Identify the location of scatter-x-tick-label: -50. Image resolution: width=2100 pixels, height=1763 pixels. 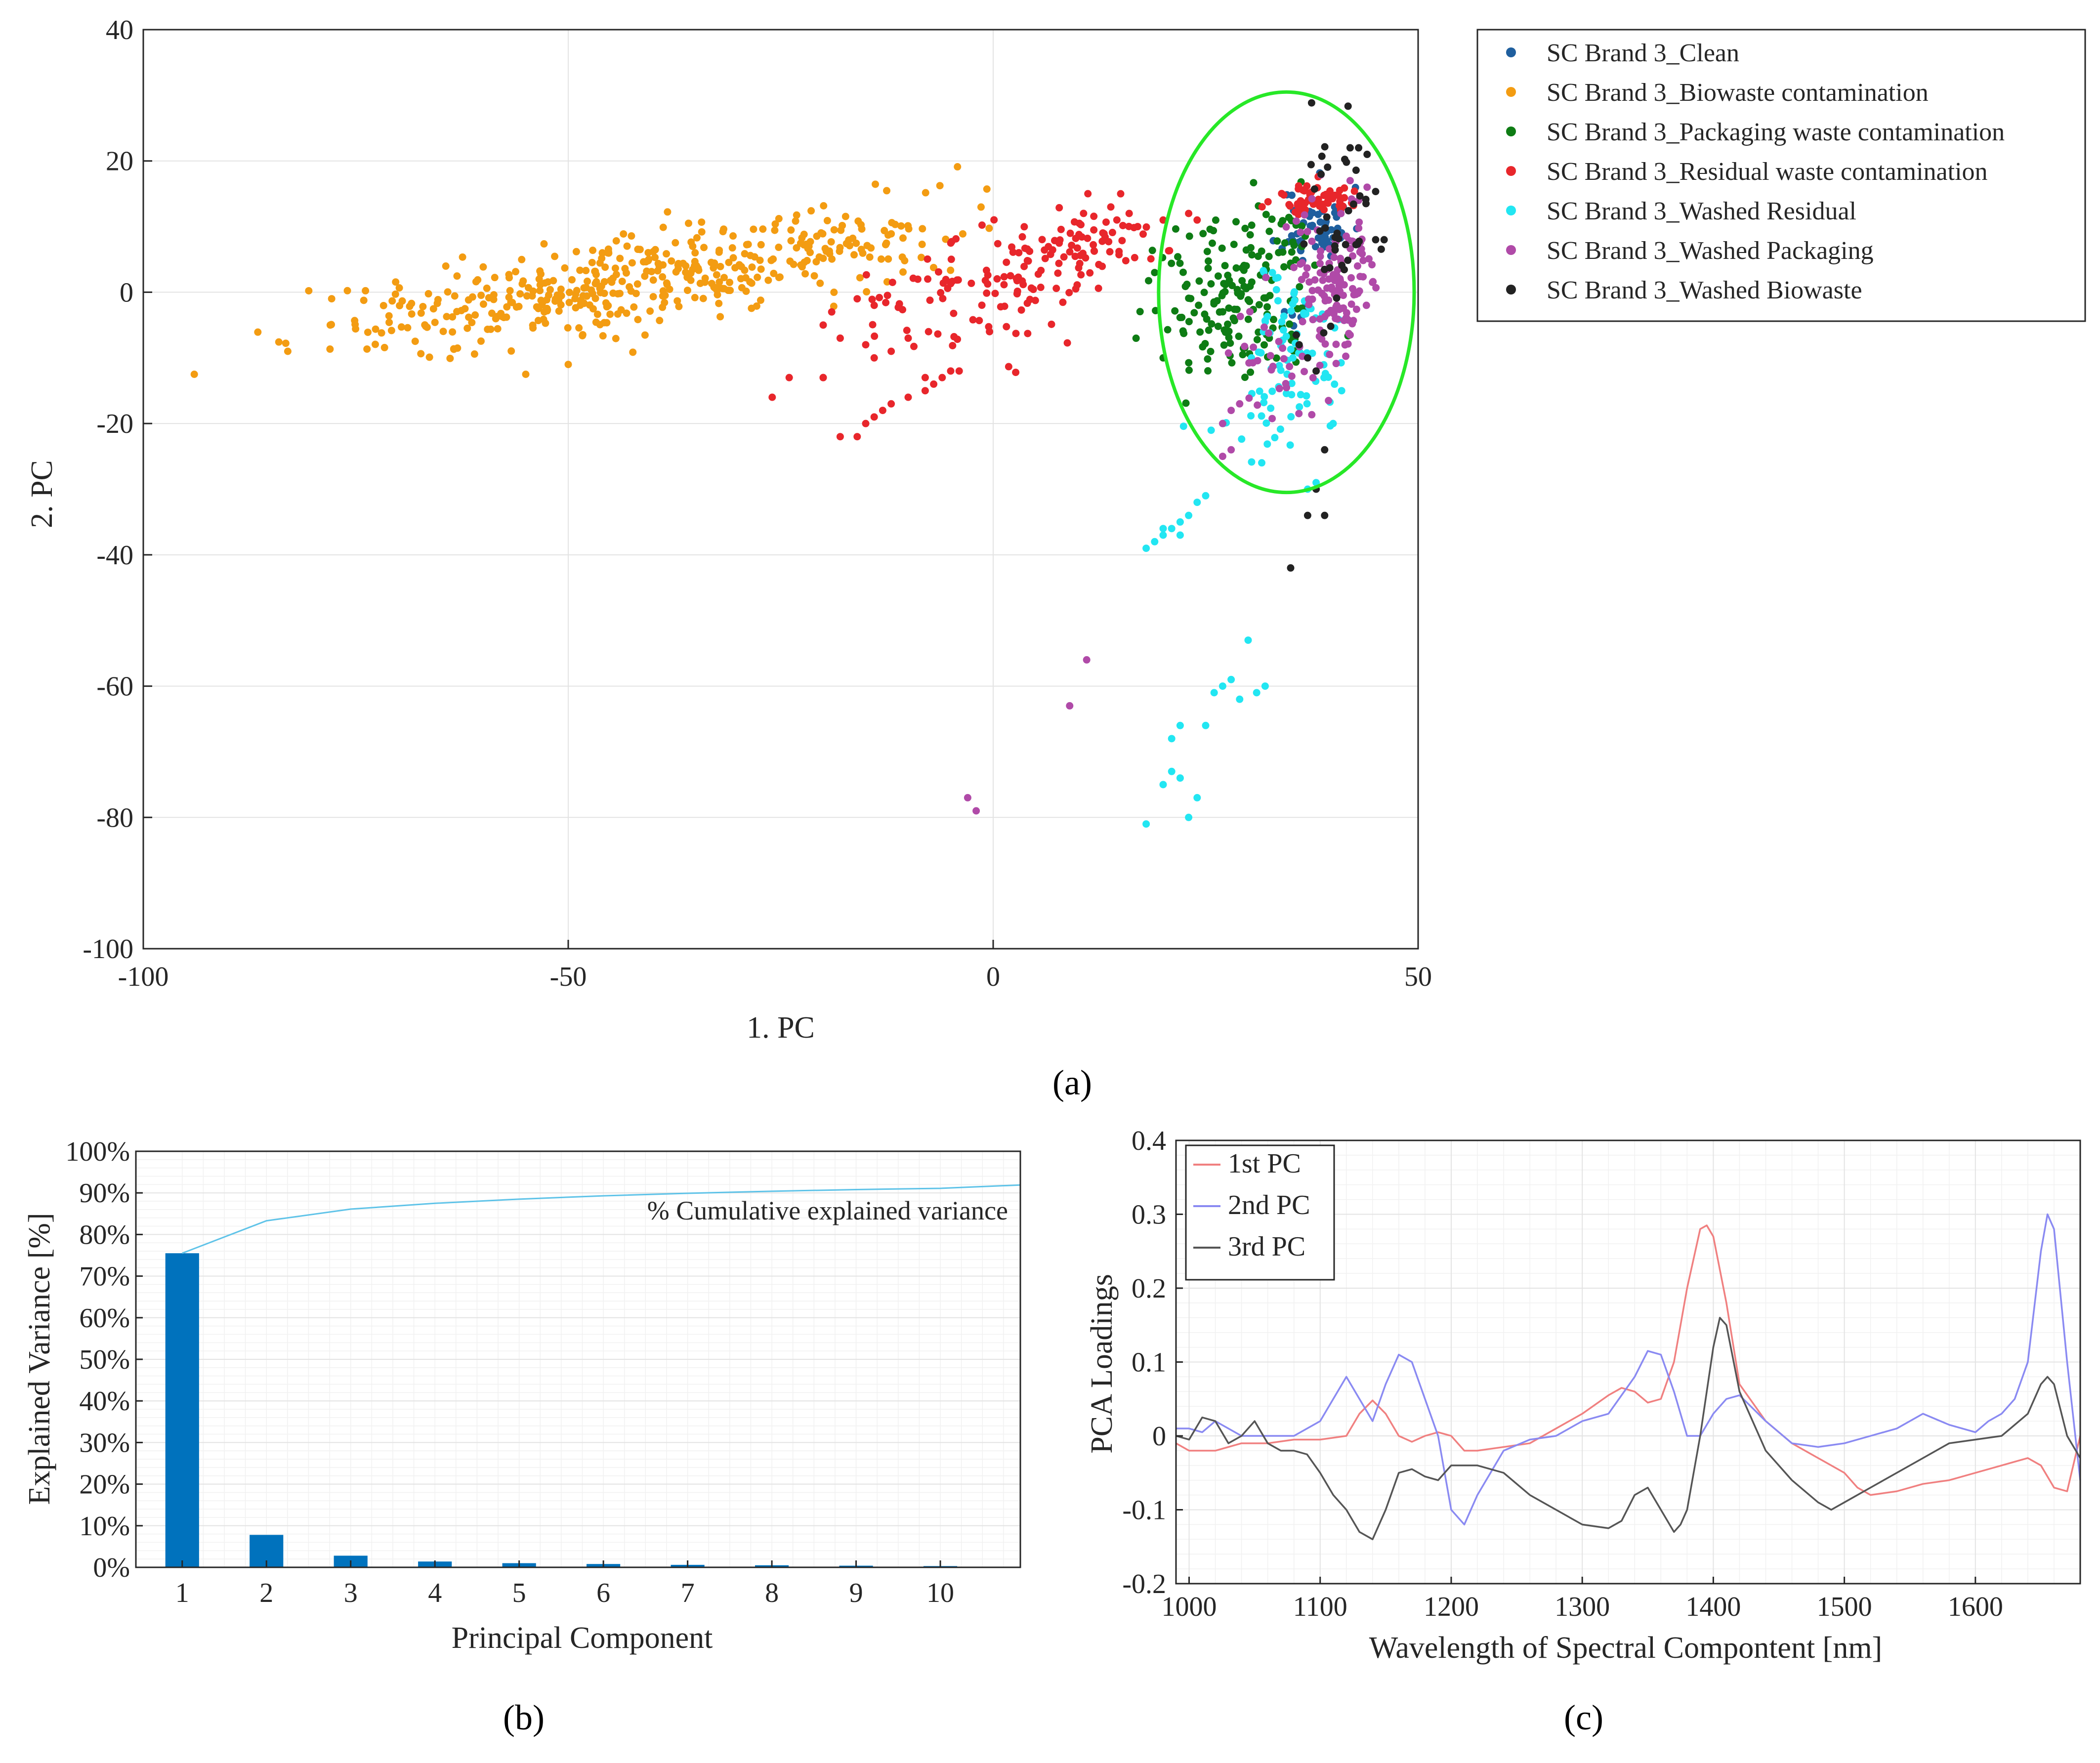
(568, 977).